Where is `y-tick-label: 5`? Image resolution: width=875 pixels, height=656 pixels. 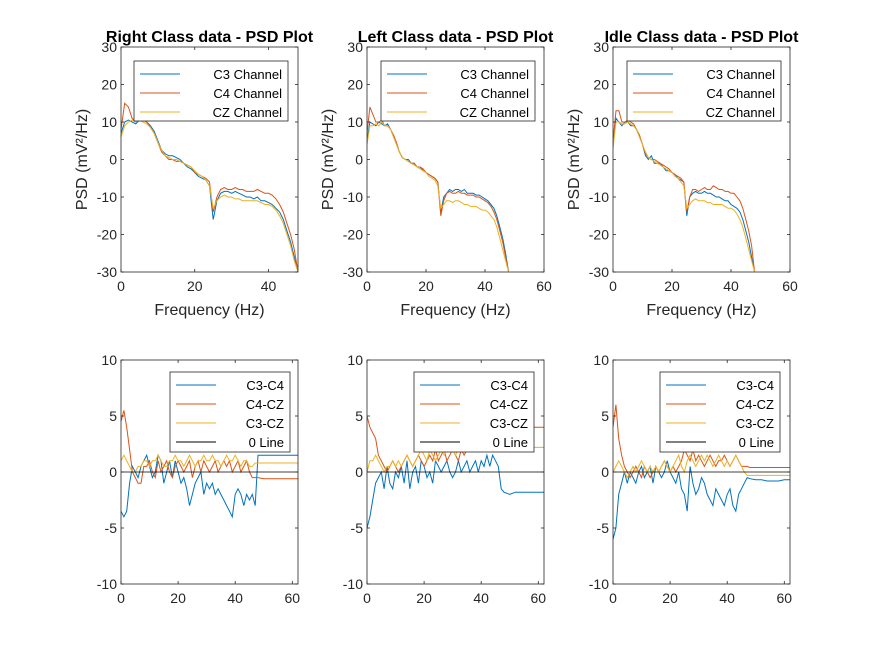 y-tick-label: 5 is located at coordinates (359, 416).